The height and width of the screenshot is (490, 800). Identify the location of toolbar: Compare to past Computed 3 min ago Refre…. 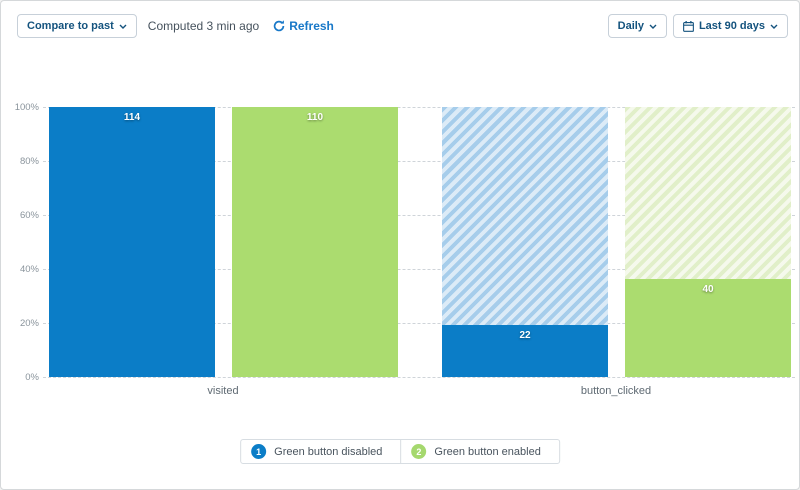
(402, 26).